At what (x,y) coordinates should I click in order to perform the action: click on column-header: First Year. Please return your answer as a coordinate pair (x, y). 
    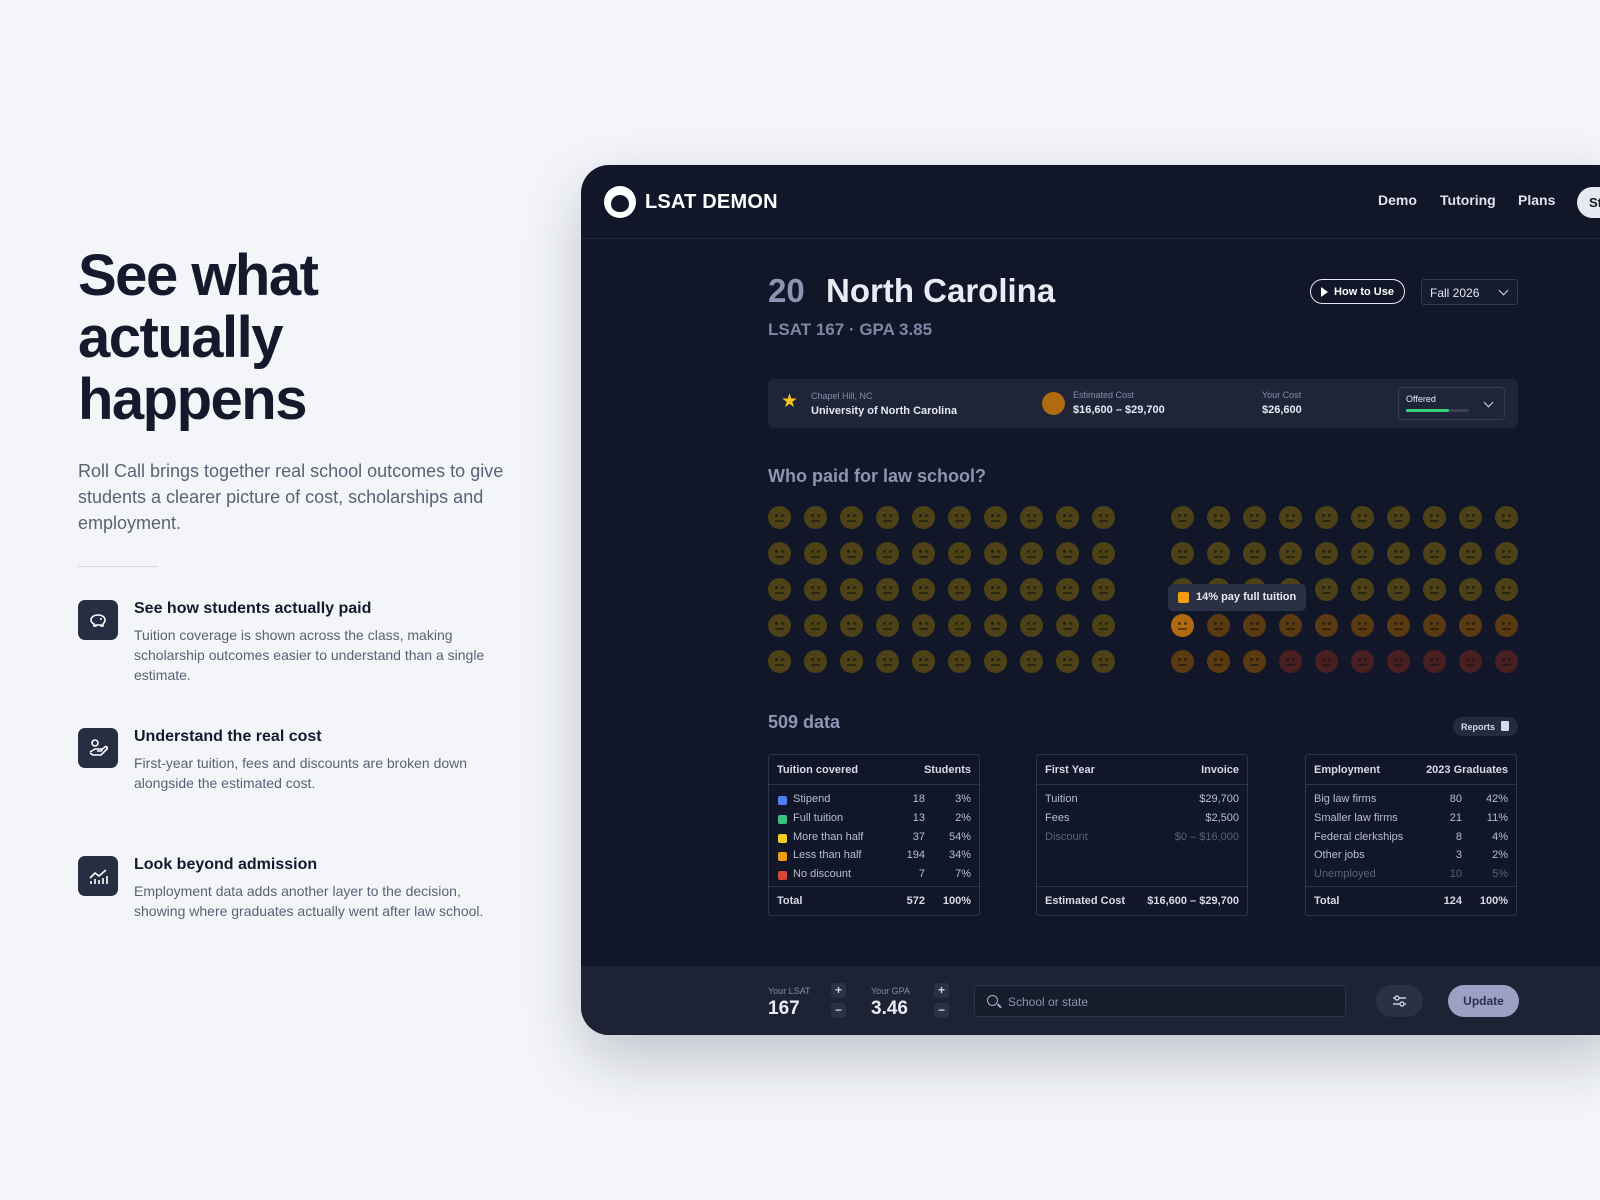
    Looking at the image, I should click on (1070, 770).